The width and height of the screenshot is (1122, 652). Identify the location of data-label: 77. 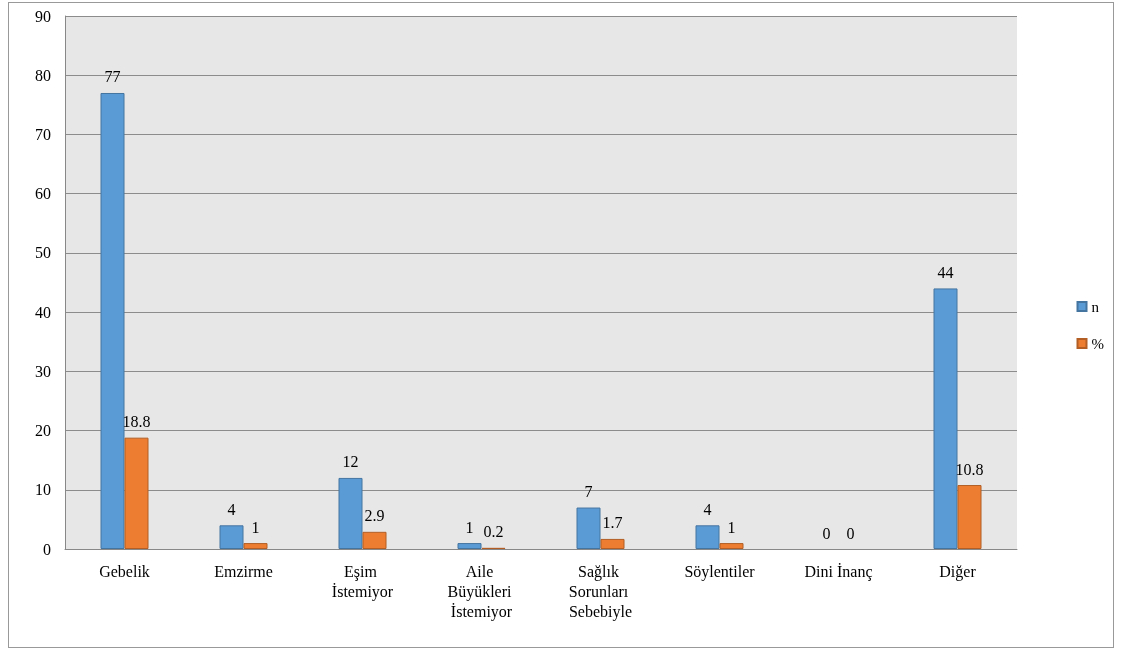
(112, 77).